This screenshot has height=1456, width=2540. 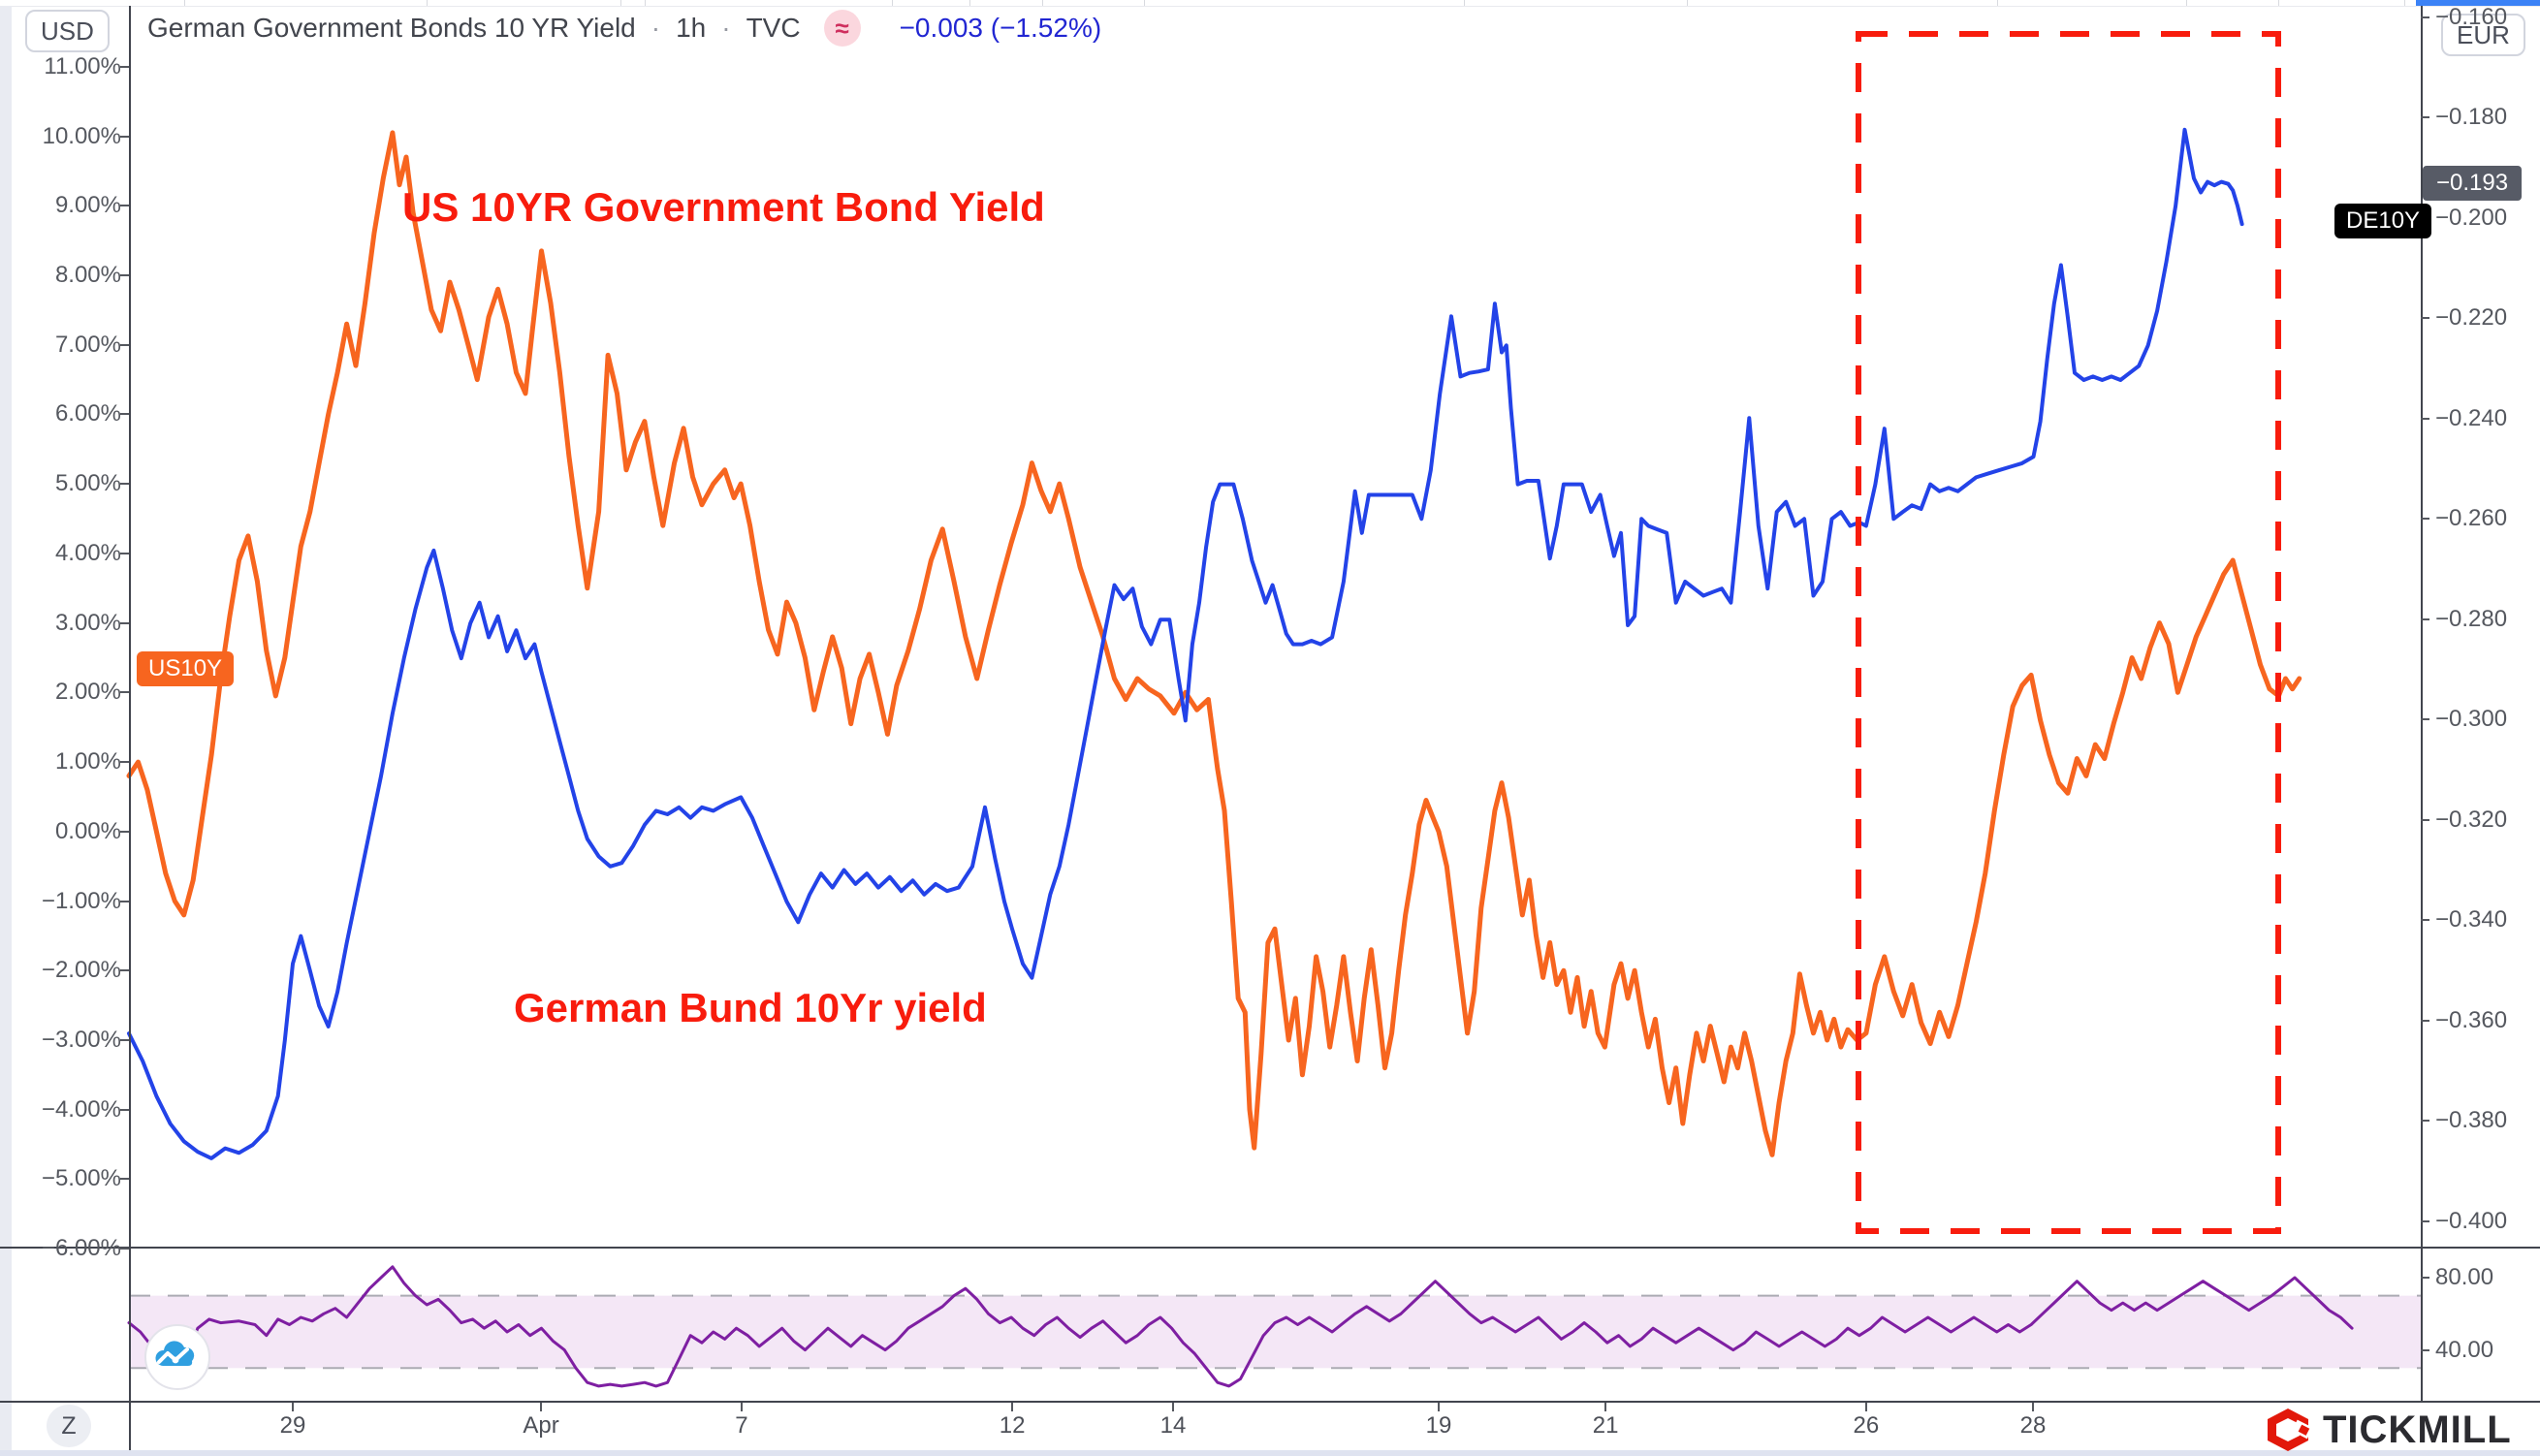 I want to click on symbol-title: German Government Bonds 10 YR Yield, so click(x=391, y=28).